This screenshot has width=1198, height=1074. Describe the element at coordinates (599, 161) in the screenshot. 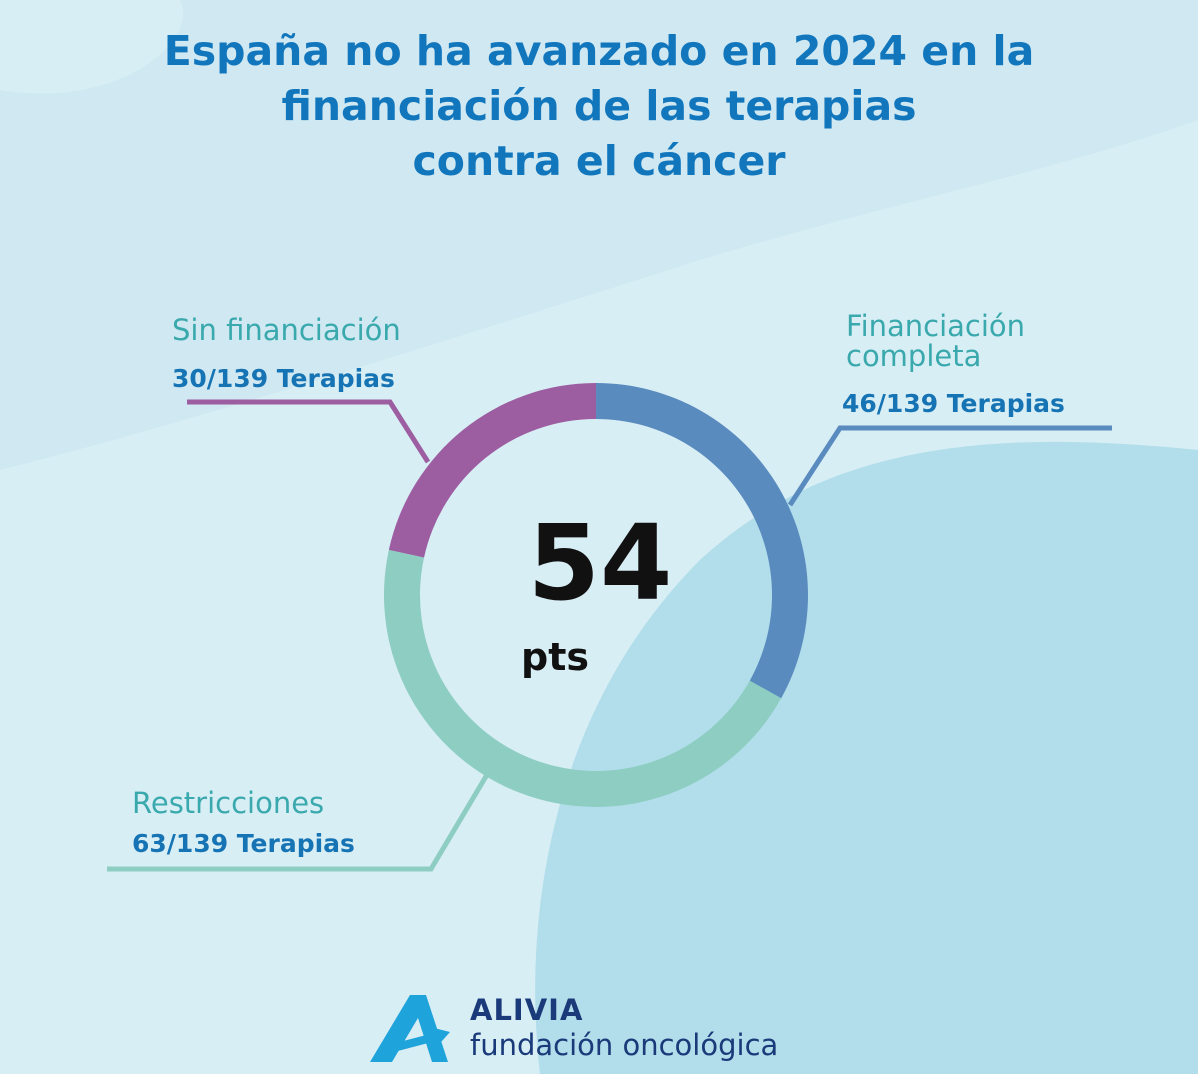

I see `title-line-3: contra el cáncer` at that location.